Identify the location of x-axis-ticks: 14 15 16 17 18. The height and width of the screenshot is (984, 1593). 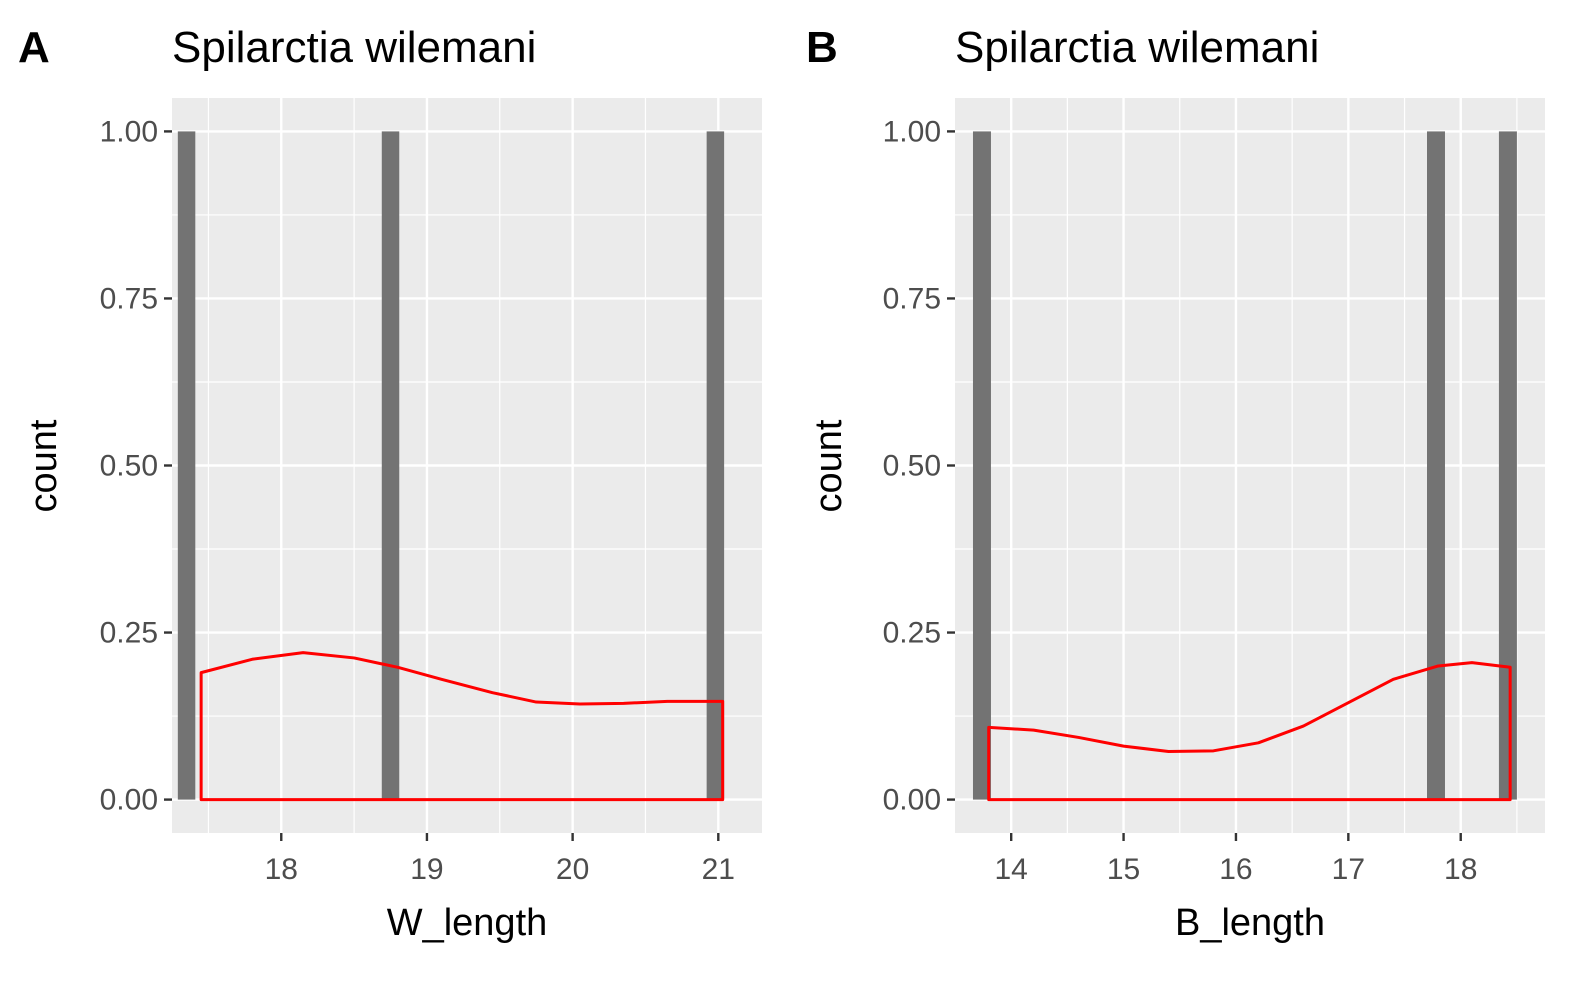
(1236, 859).